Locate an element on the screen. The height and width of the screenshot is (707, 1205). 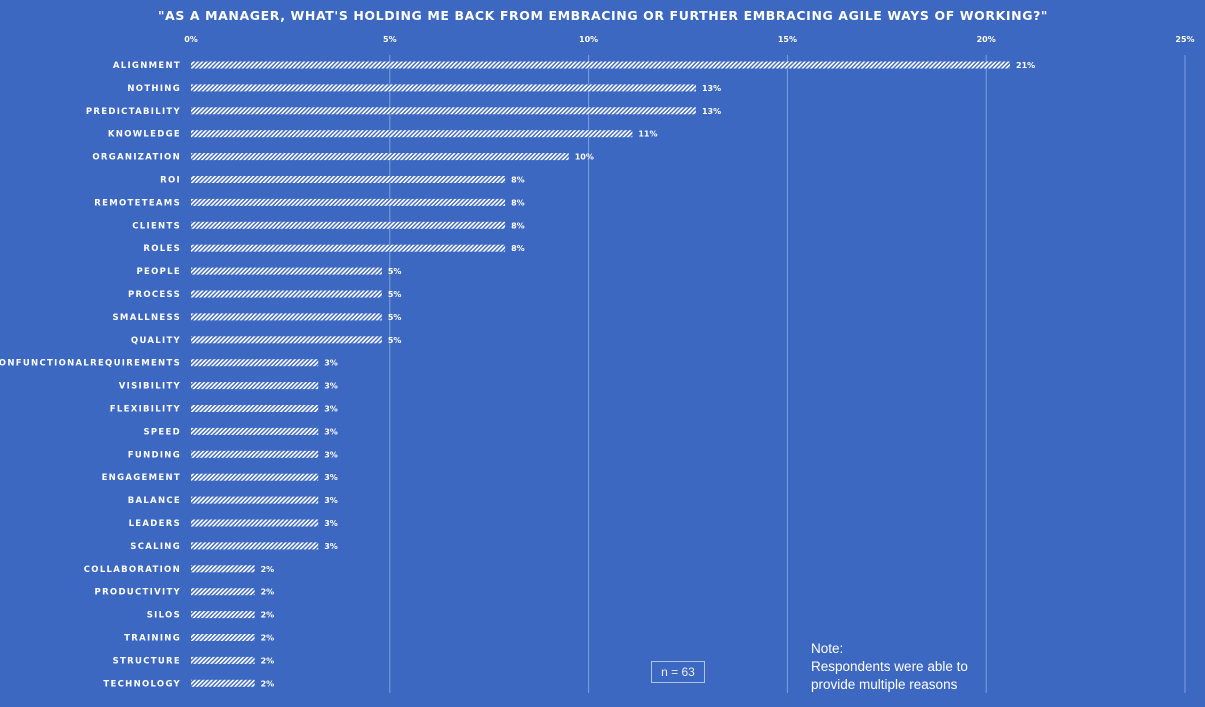
category-label: ROLES is located at coordinates (162, 249).